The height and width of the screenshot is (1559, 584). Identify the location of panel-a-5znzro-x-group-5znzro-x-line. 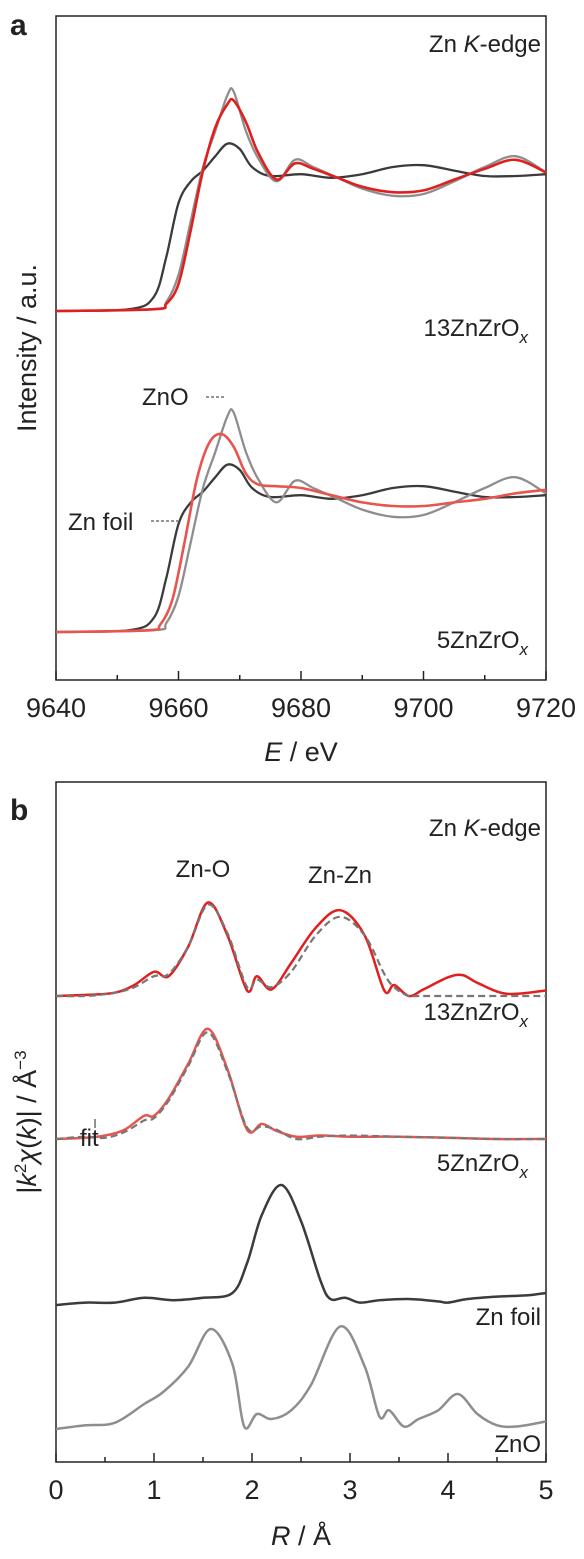
(301, 533).